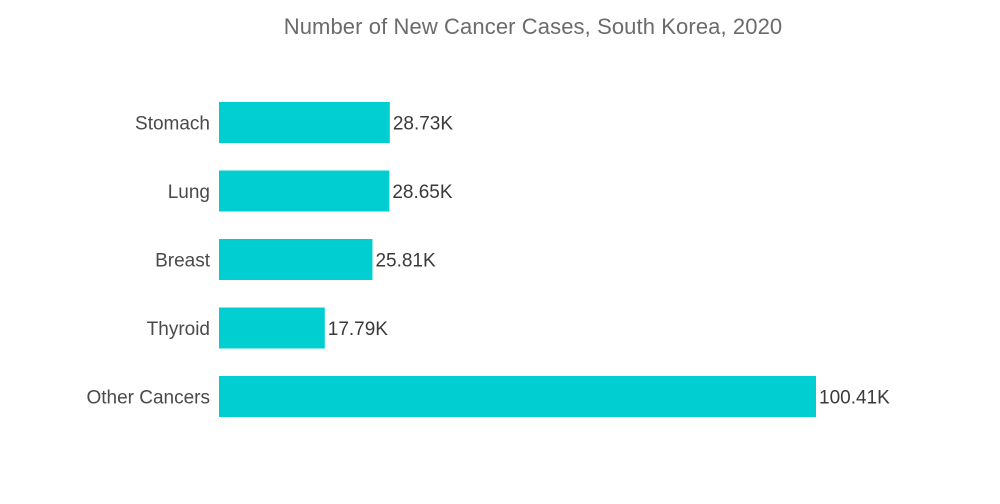 This screenshot has height=504, width=1000. I want to click on category-label: Breast, so click(183, 261).